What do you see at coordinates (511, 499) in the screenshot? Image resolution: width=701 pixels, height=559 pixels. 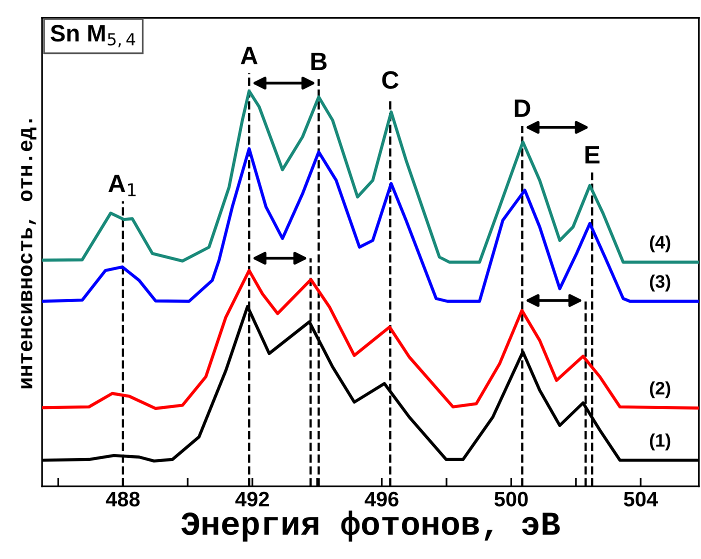 I see `x-tick-label: 500` at bounding box center [511, 499].